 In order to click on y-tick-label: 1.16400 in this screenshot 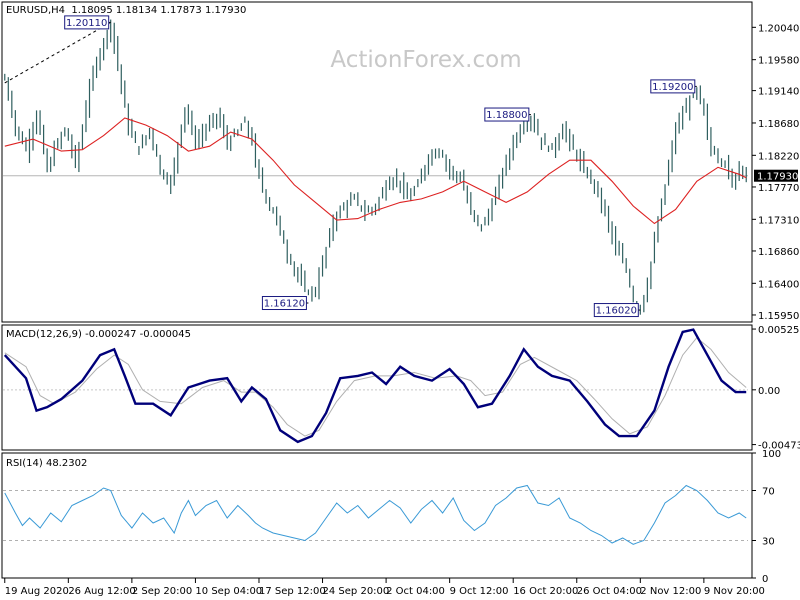, I will do `click(778, 284)`.